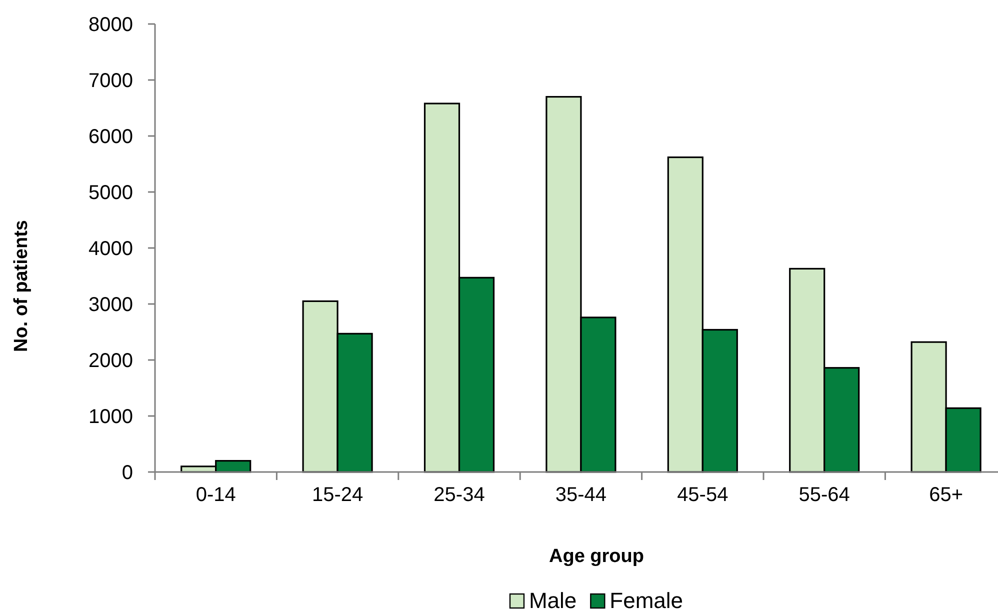 The image size is (998, 614). What do you see at coordinates (824, 495) in the screenshot?
I see `x-tick-label: 55-64` at bounding box center [824, 495].